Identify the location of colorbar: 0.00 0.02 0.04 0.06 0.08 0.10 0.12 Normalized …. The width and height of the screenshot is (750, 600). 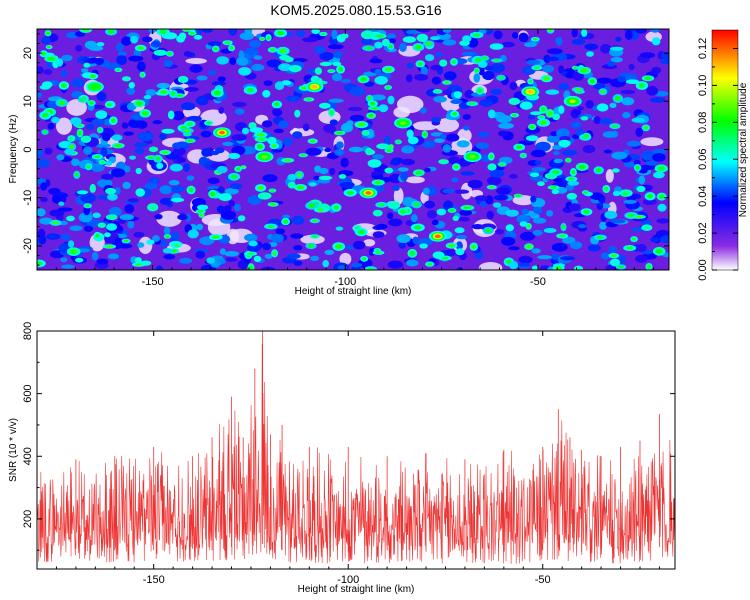
(723, 155).